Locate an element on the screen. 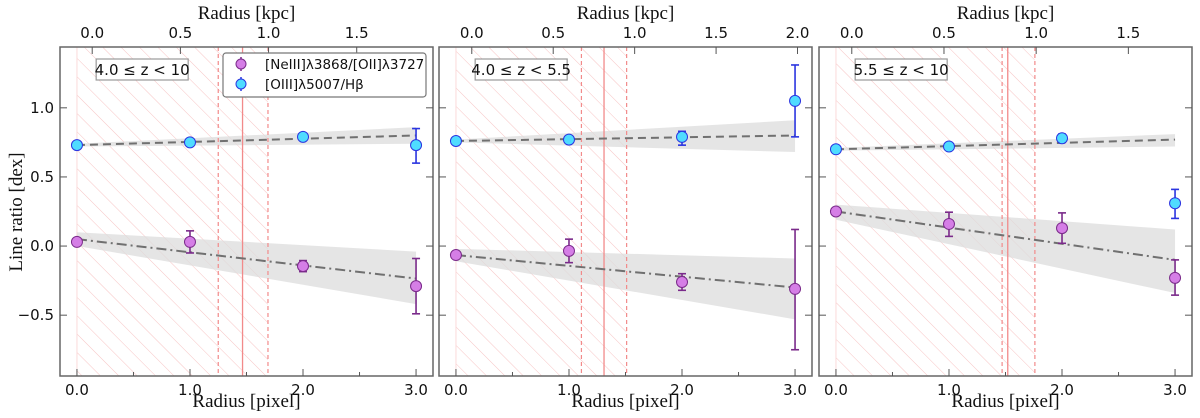 This screenshot has width=1200, height=418. y-axis-label: Line ratio [dex] is located at coordinates (16, 211).